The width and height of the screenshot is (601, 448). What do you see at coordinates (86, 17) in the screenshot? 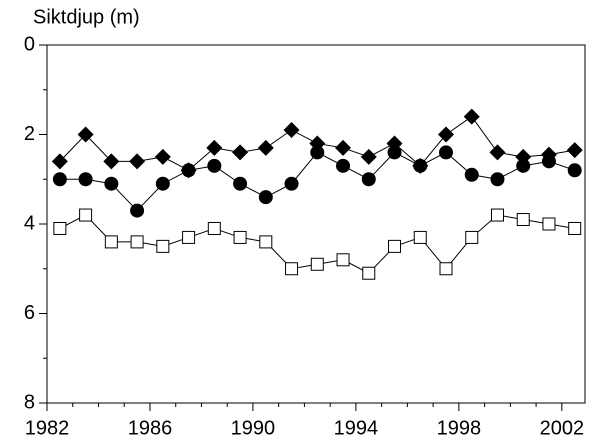
I see `chart-title: Siktdjup (m)` at bounding box center [86, 17].